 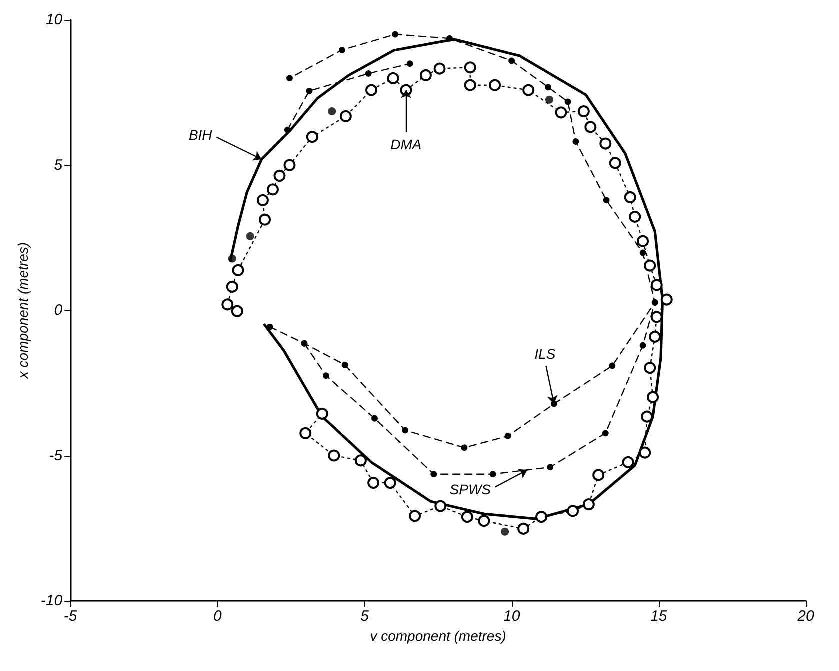 I want to click on x-tick-label: 10, so click(x=512, y=616).